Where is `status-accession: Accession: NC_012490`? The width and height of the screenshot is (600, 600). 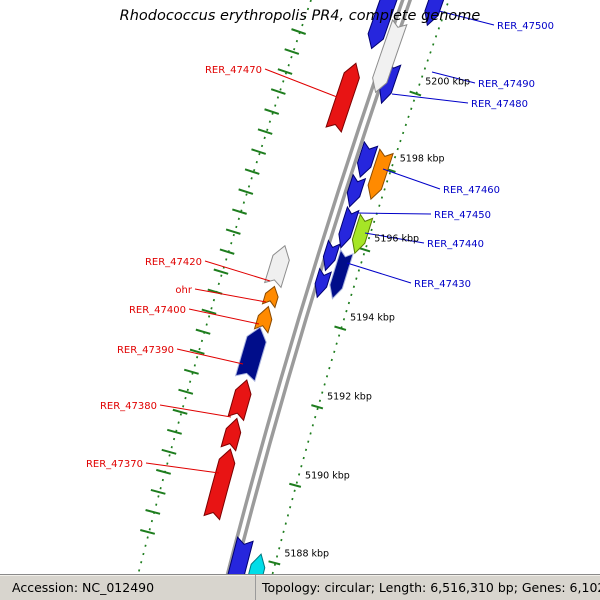 status-accession: Accession: NC_012490 is located at coordinates (128, 587).